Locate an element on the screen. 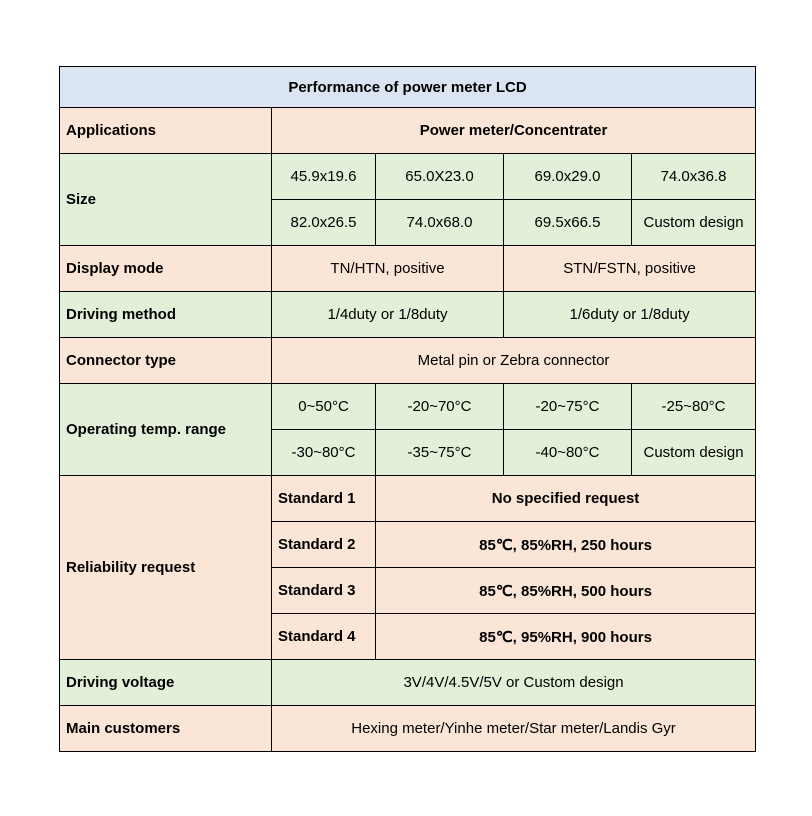 This screenshot has height=816, width=812. reliability-standard-1-value: No specified request is located at coordinates (565, 498).